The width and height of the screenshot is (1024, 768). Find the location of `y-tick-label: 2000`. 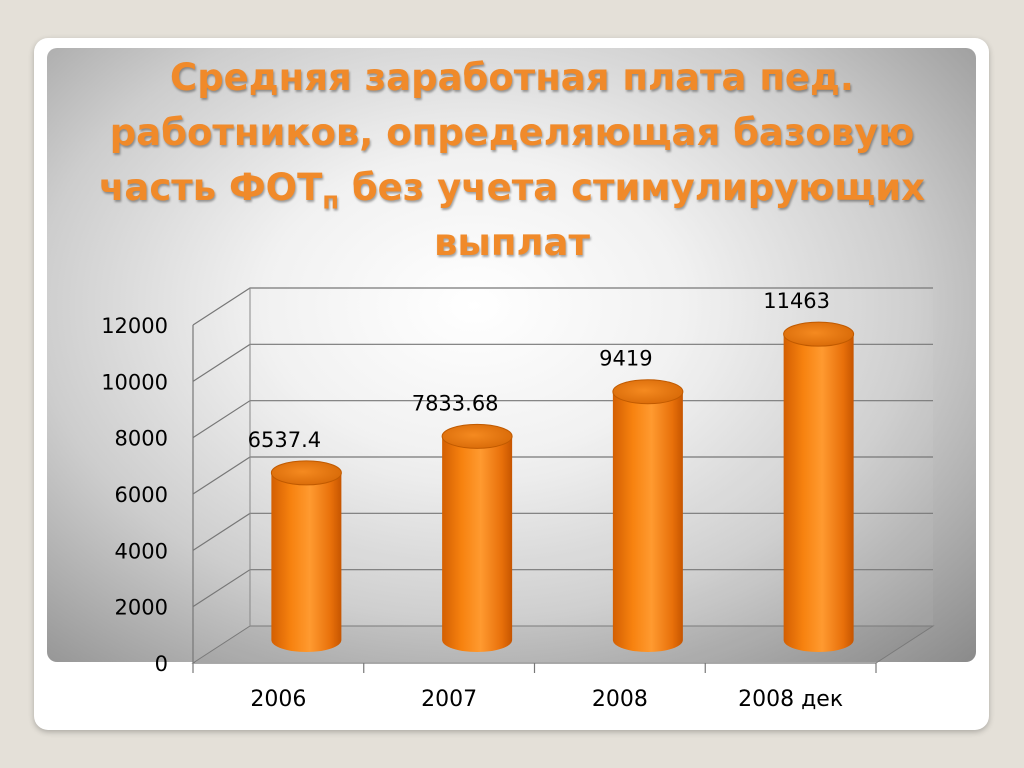

y-tick-label: 2000 is located at coordinates (141, 608).